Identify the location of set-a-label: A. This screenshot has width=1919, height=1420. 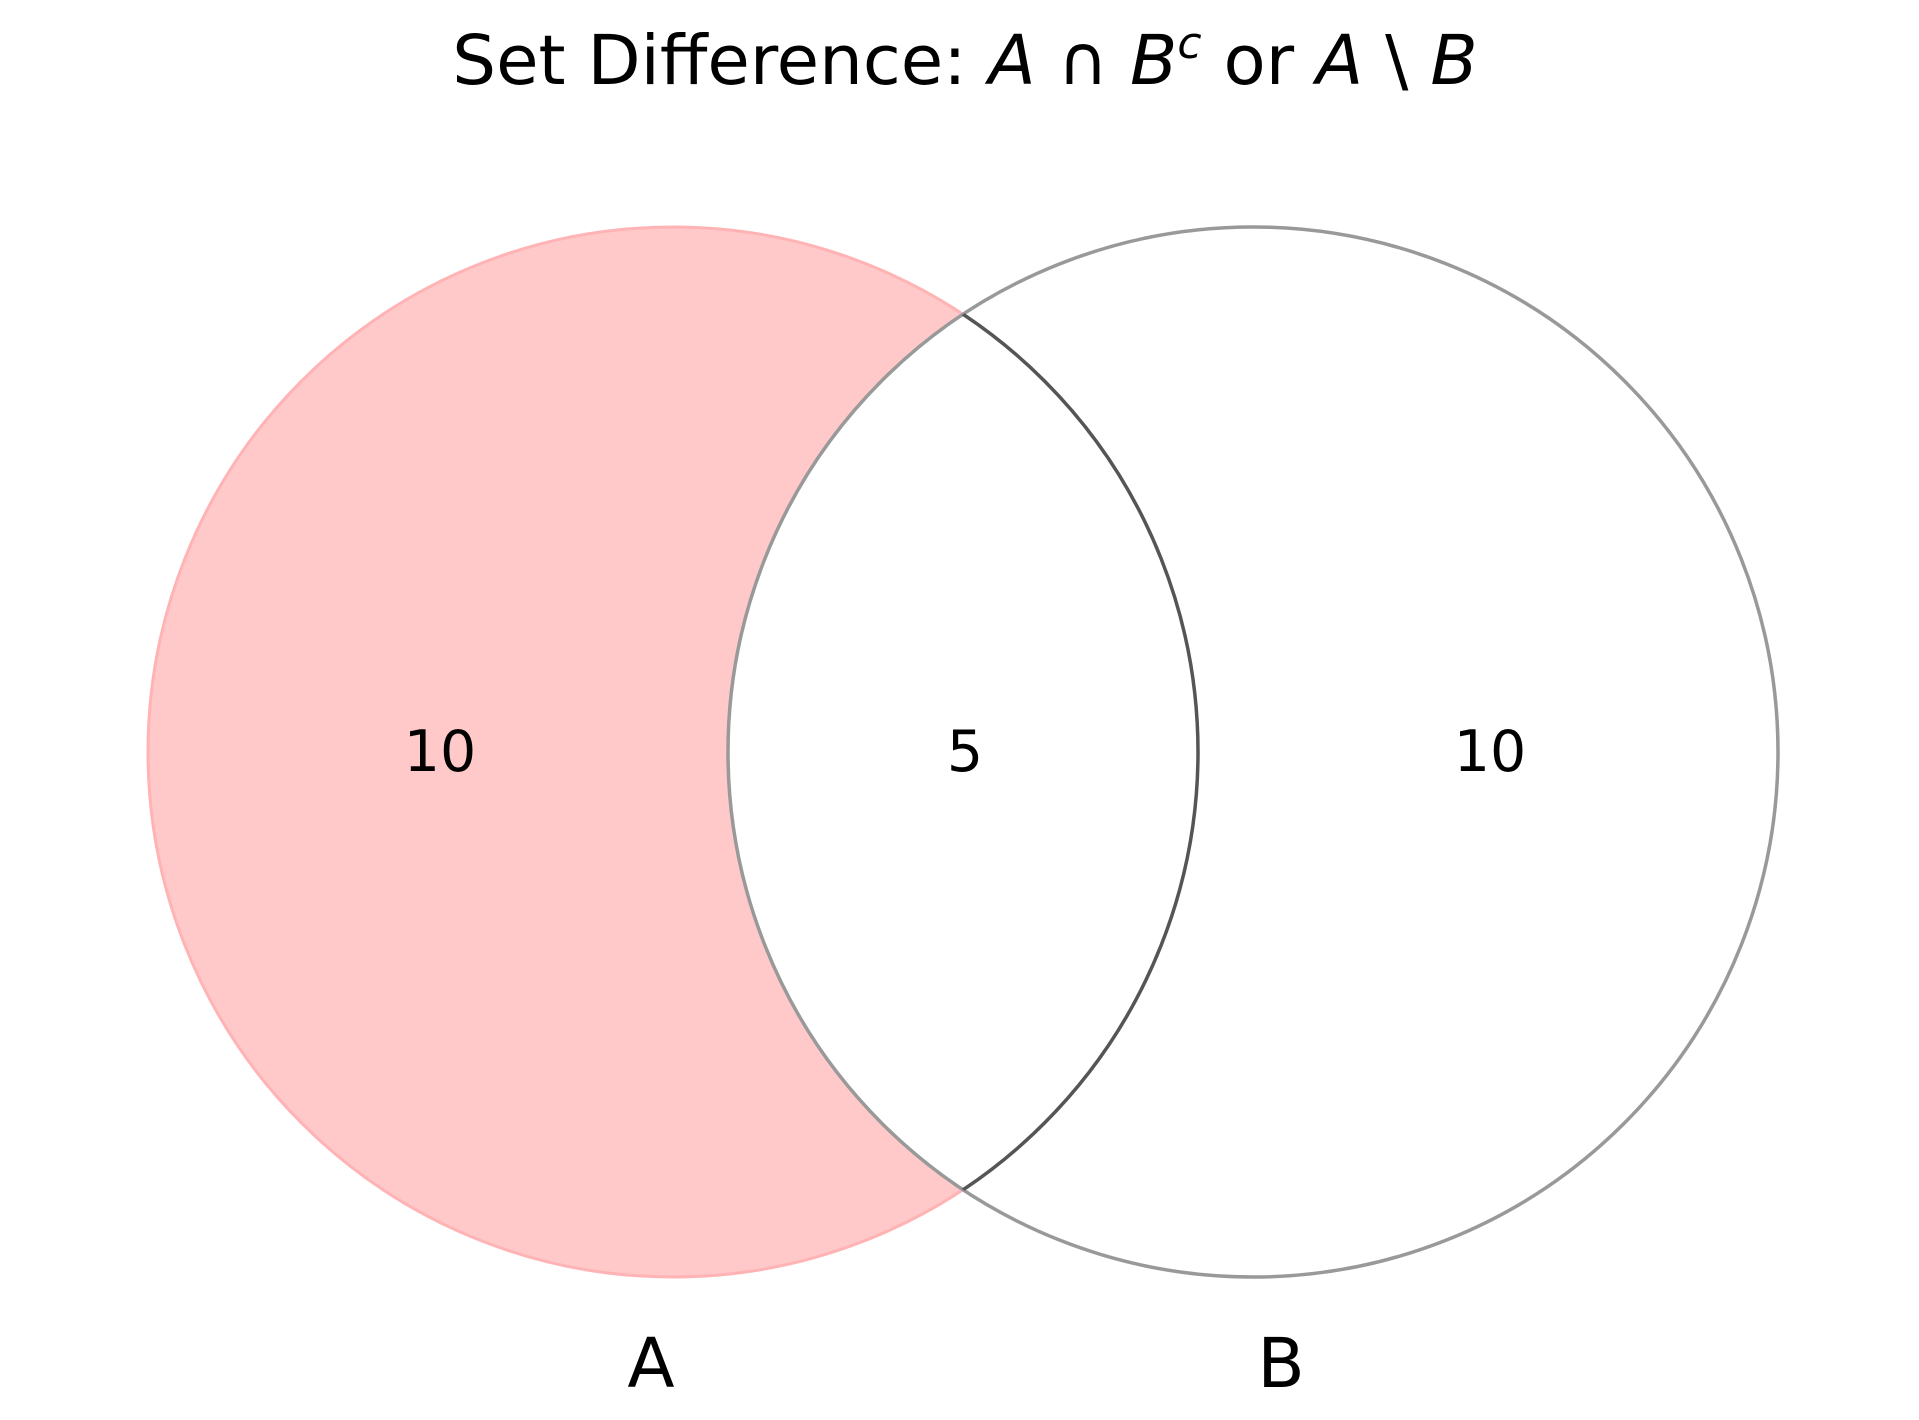
(650, 1364).